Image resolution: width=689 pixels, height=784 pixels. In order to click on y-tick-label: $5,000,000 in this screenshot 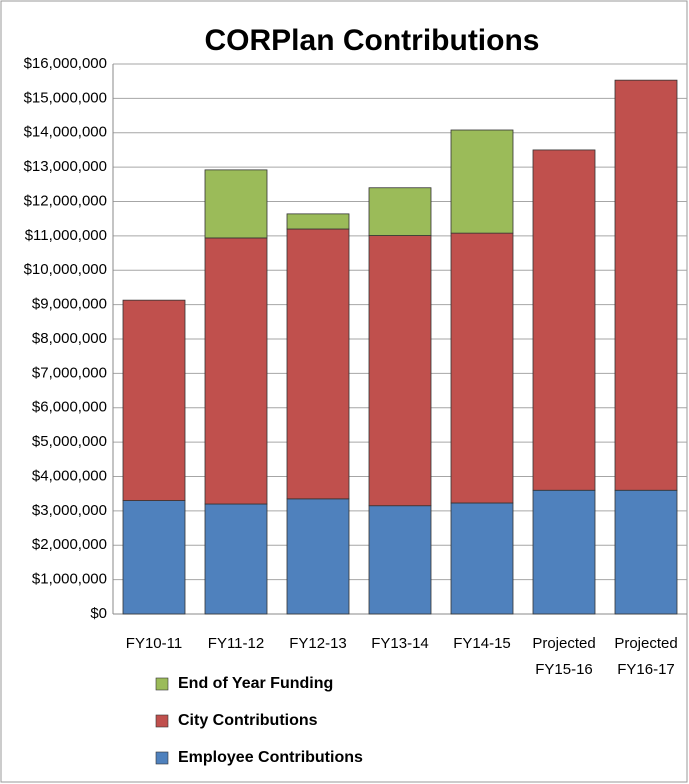, I will do `click(69, 441)`.